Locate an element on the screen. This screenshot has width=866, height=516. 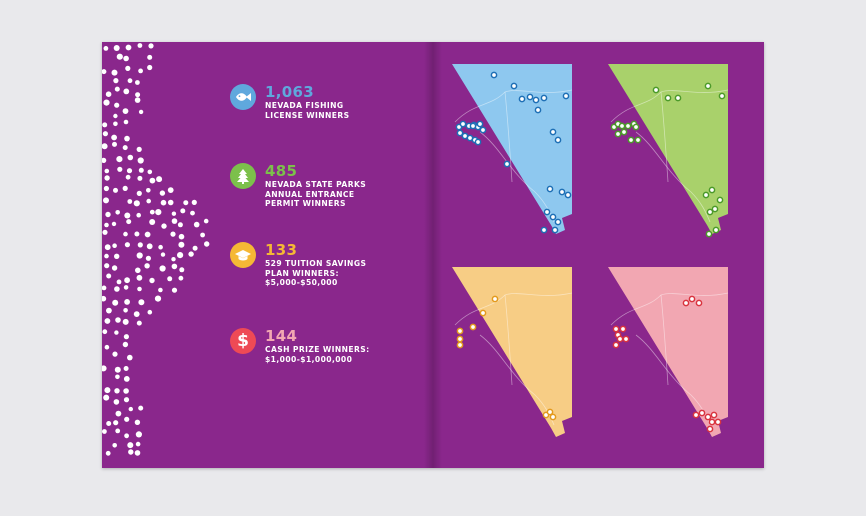
dollar-icon: $ is located at coordinates (243, 341).